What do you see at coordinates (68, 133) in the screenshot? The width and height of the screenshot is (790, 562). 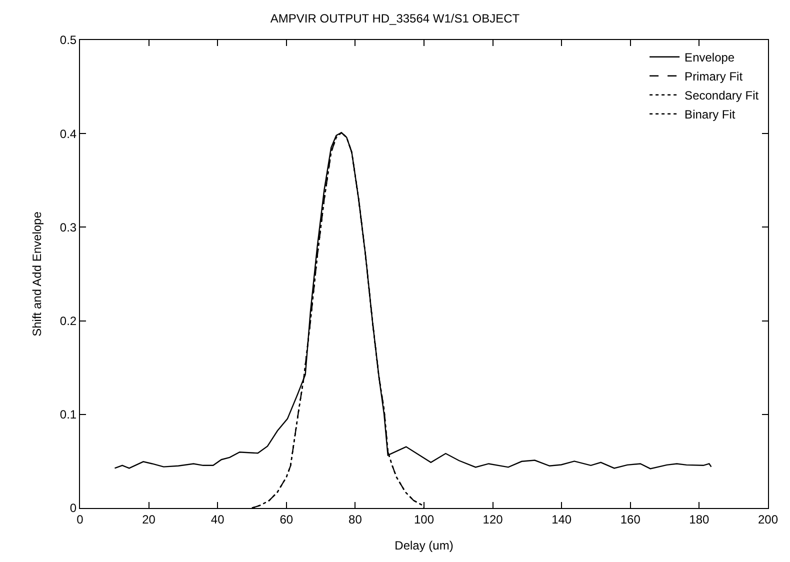 I see `y-tick-label: 0.4` at bounding box center [68, 133].